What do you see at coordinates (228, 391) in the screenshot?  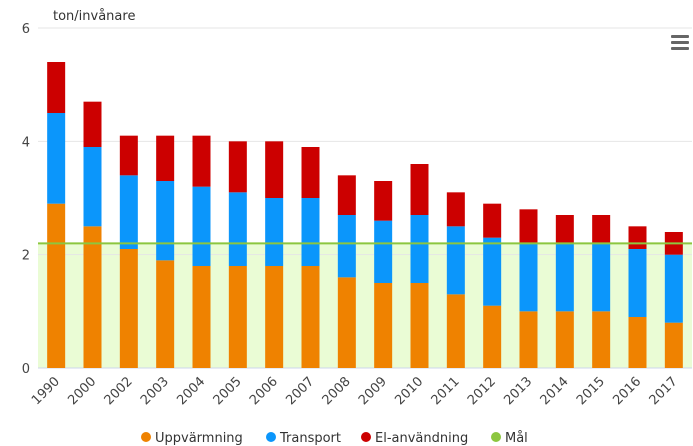 I see `x-tick-label: 2005` at bounding box center [228, 391].